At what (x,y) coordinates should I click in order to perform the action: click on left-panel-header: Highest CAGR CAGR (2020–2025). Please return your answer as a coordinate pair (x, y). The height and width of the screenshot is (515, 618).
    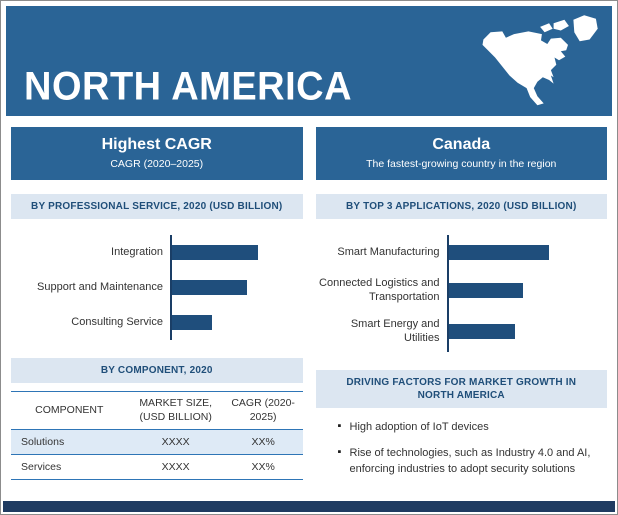
    Looking at the image, I should click on (157, 153).